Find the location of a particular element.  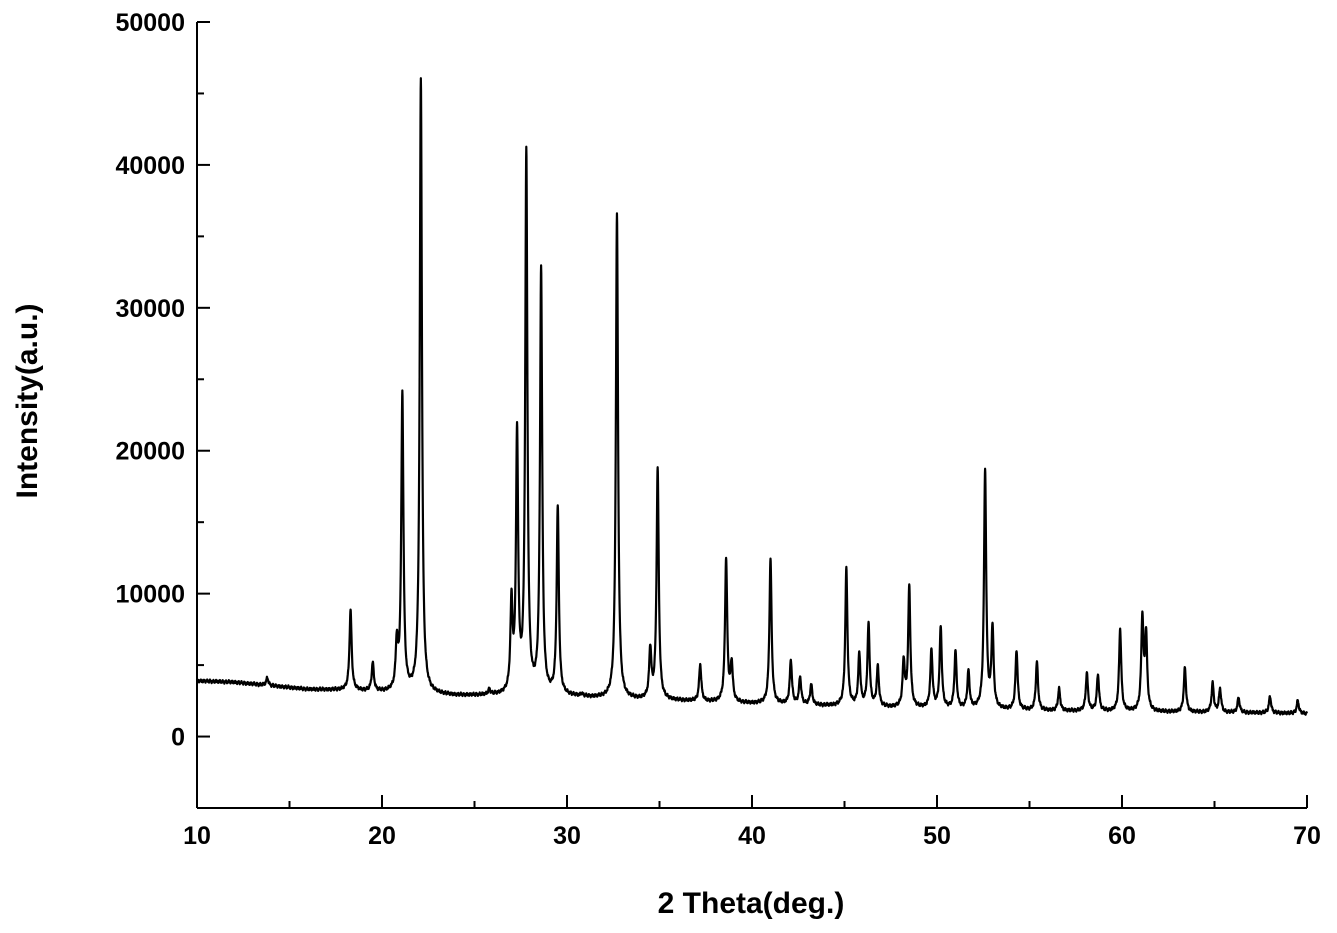

x-axis-title: 2 Theta(deg.) is located at coordinates (751, 903).